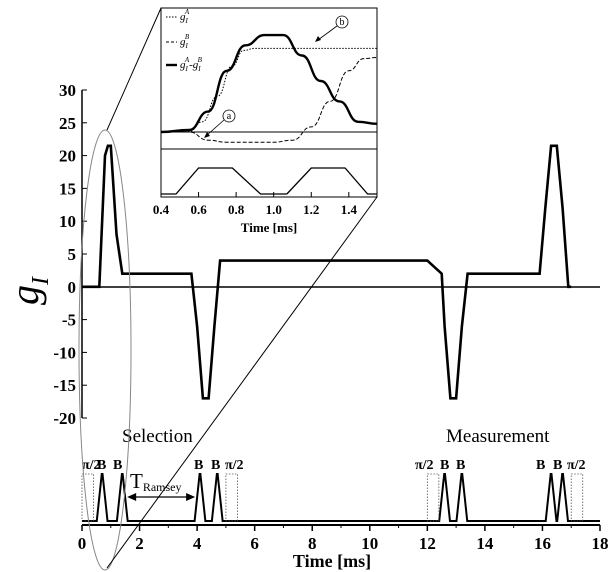  I want to click on y-axis-label-sub: I, so click(41, 281).